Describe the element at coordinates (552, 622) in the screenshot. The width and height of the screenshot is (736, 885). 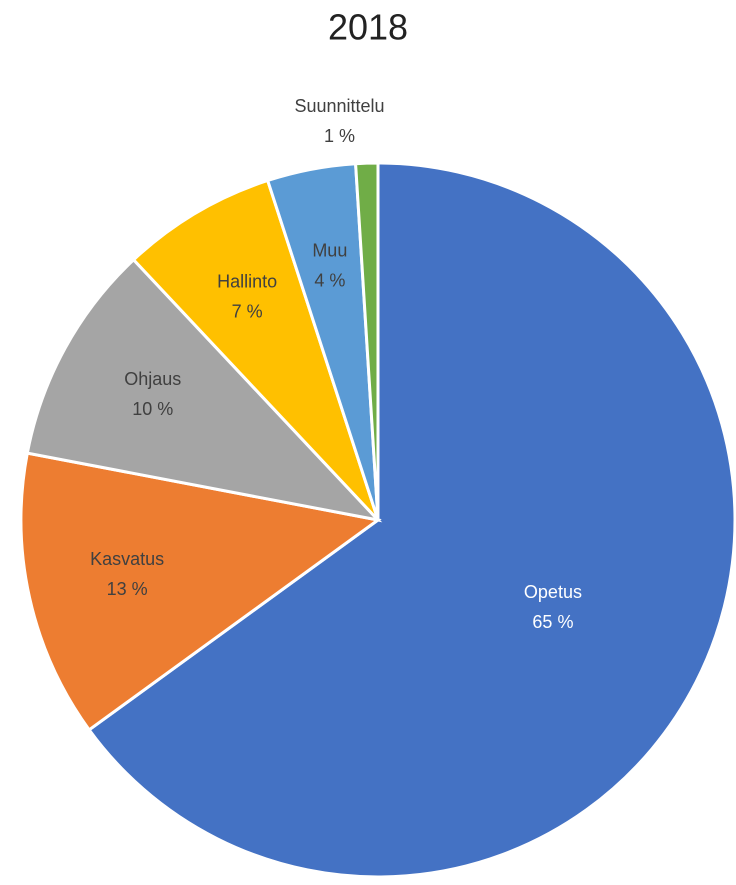
I see `value-label: 65 %` at that location.